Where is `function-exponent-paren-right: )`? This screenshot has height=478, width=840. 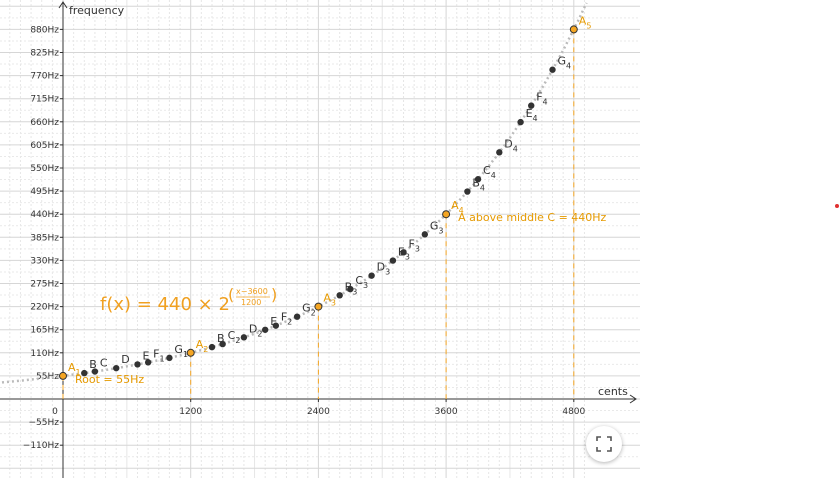 function-exponent-paren-right: ) is located at coordinates (274, 294).